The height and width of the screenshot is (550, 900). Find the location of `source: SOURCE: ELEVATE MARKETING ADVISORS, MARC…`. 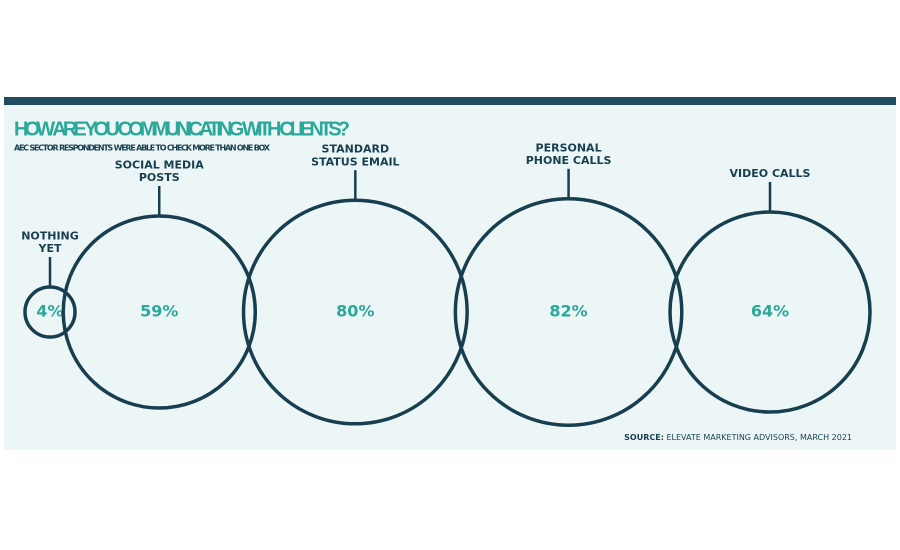

source: SOURCE: ELEVATE MARKETING ADVISORS, MARC… is located at coordinates (738, 437).